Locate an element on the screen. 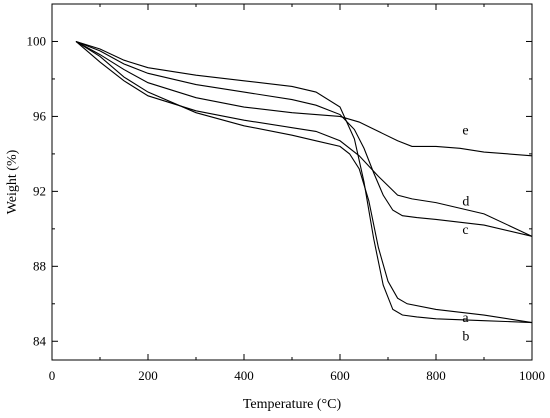  series-label-b: b is located at coordinates (465, 337).